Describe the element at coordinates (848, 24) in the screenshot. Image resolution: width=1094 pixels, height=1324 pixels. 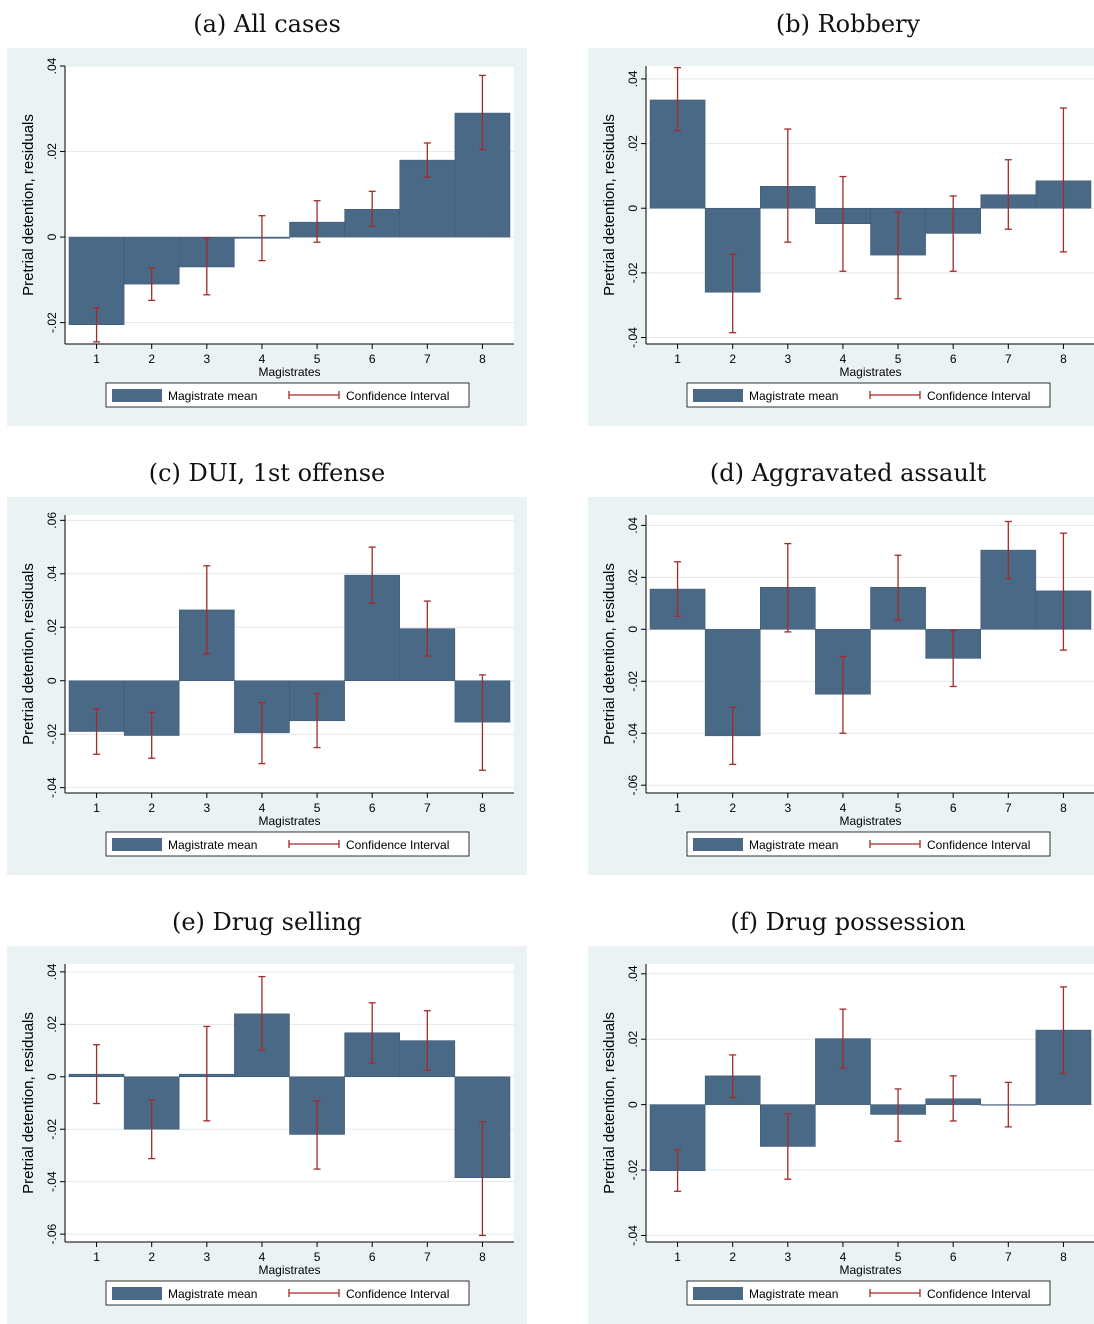
I see `chart-caption: (b) Robbery` at that location.